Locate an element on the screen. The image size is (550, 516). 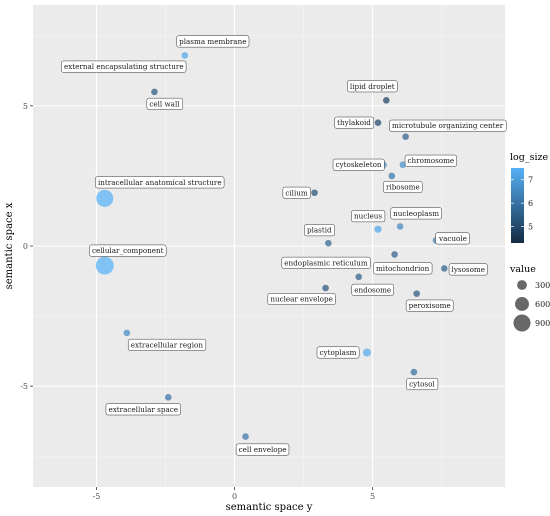
point-label: cytoplasm is located at coordinates (338, 352).